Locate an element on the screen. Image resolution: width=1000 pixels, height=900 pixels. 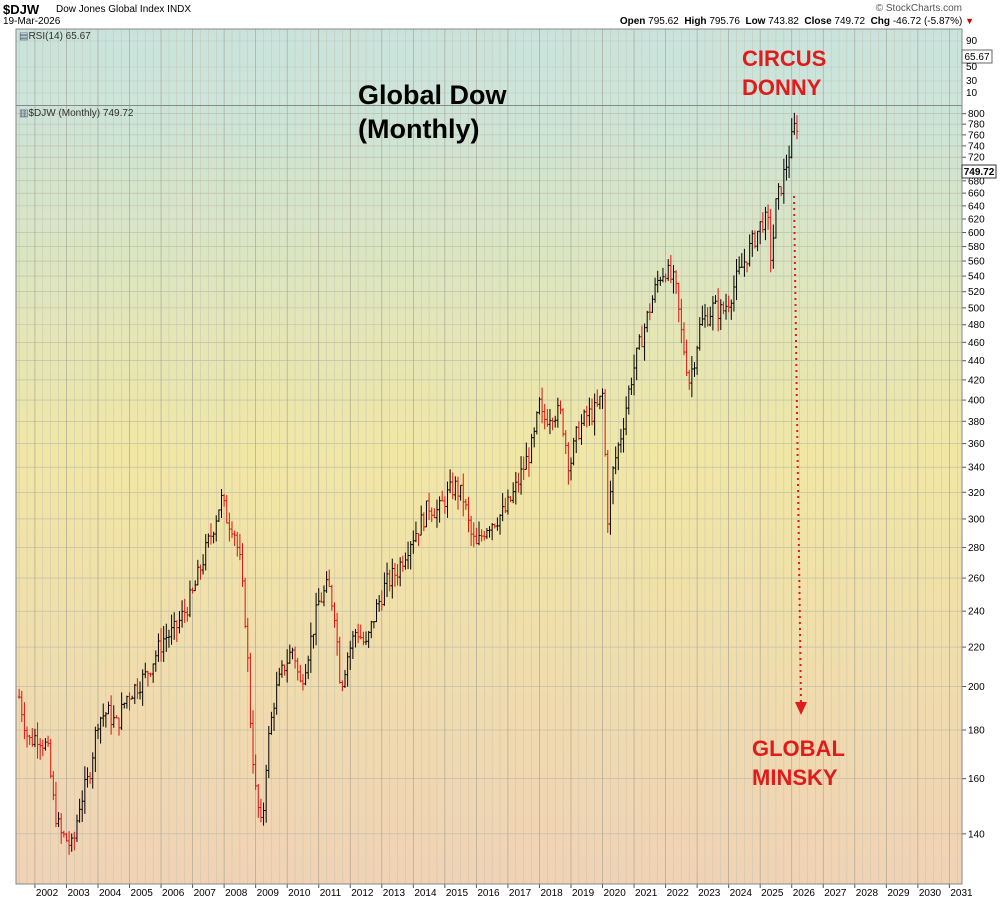
y-tick-label: 160 is located at coordinates (976, 779).